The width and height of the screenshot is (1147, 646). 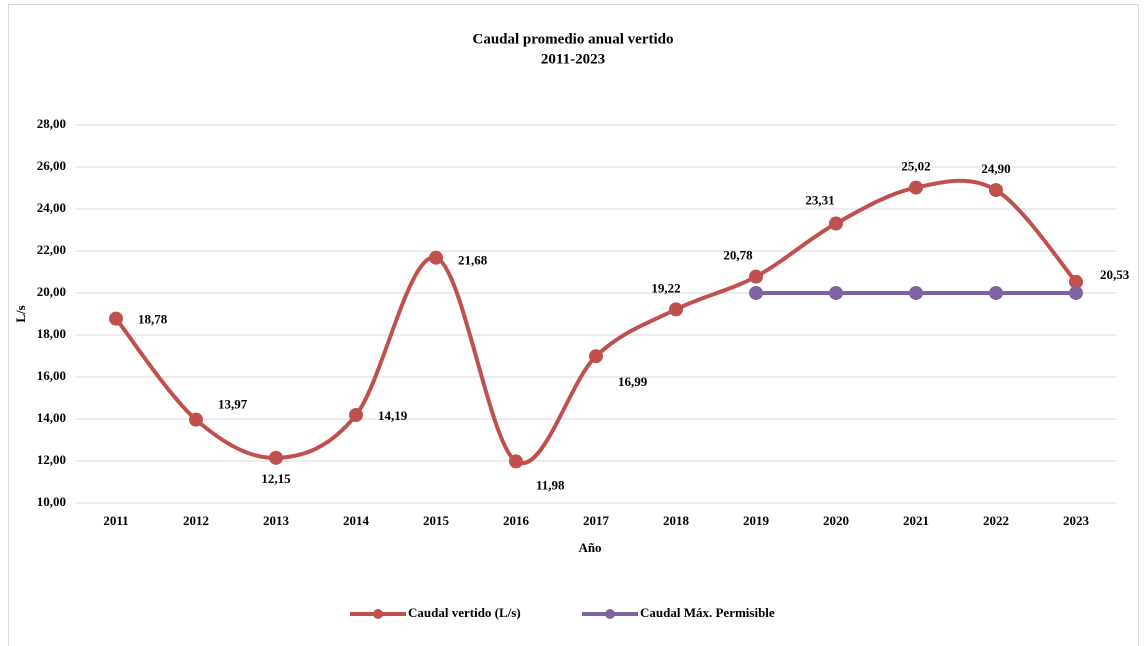 What do you see at coordinates (276, 520) in the screenshot?
I see `x-tick-label: 2013` at bounding box center [276, 520].